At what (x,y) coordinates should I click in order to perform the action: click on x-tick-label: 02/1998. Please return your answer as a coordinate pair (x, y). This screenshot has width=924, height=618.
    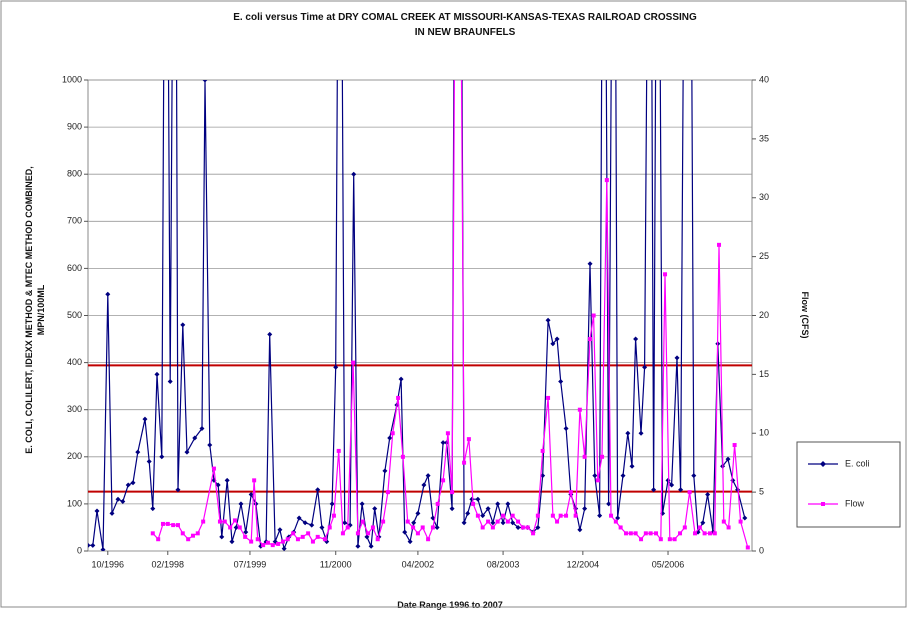
    Looking at the image, I should click on (168, 564).